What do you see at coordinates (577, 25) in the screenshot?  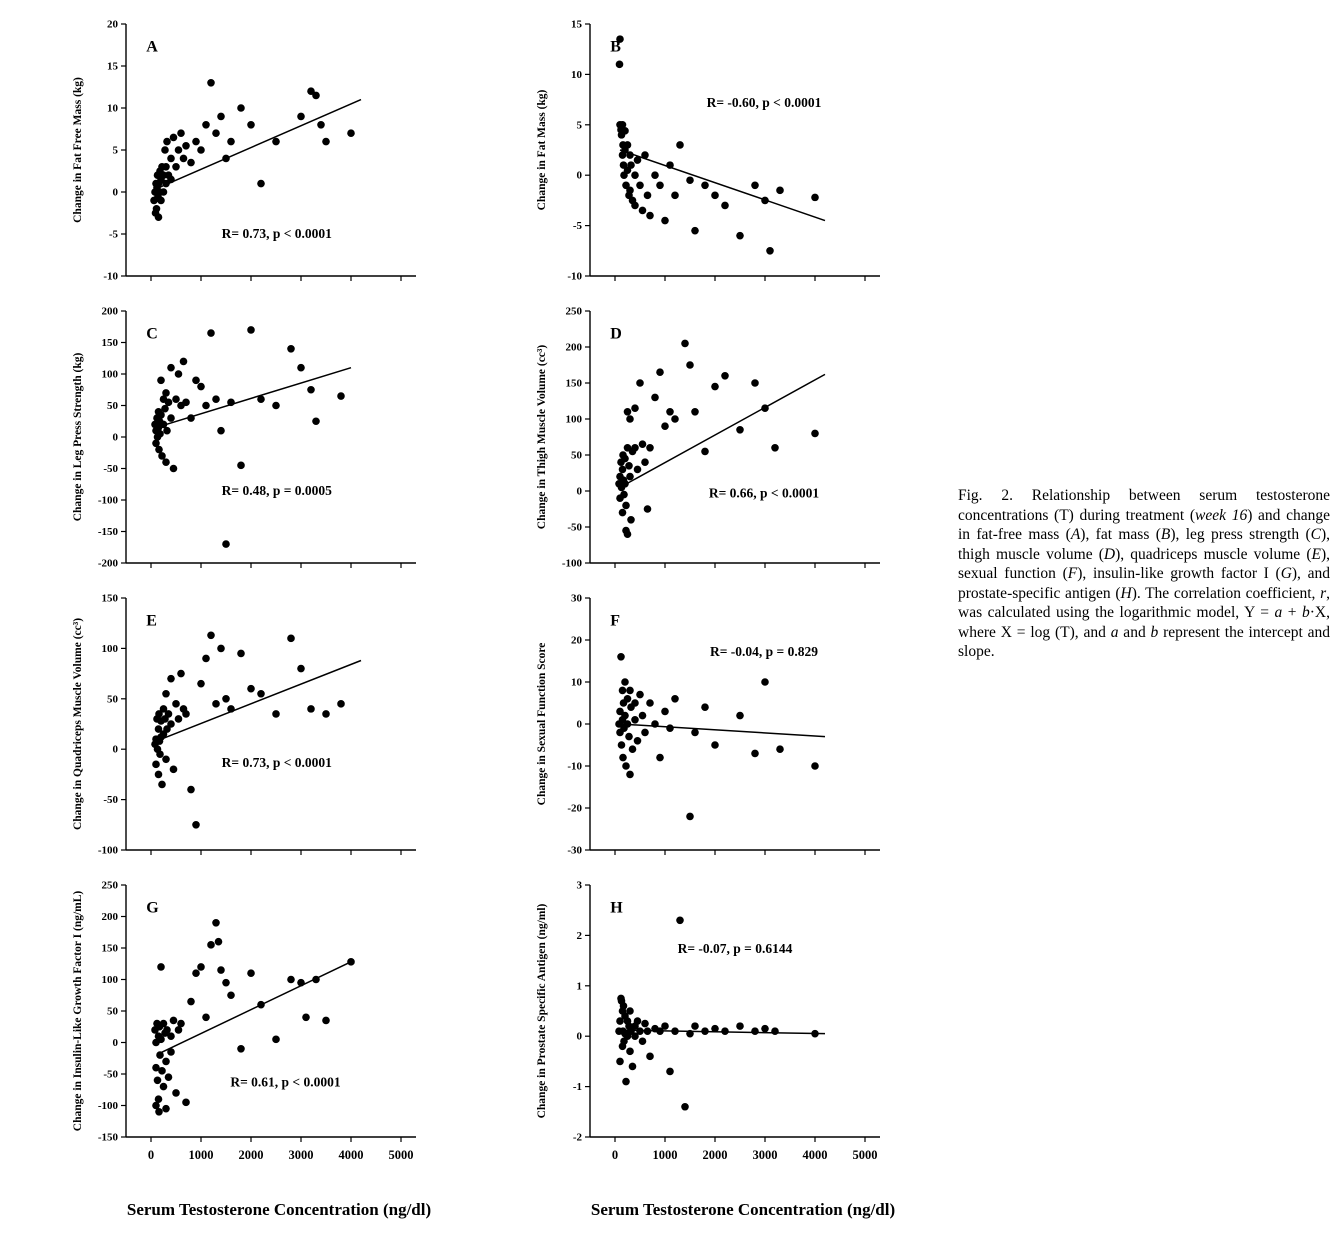 I see `svg-text: 15` at bounding box center [577, 25].